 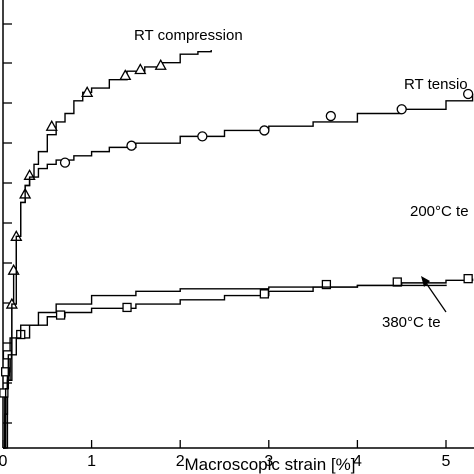 What do you see at coordinates (357, 461) in the screenshot?
I see `x-tick-label-4: 4` at bounding box center [357, 461].